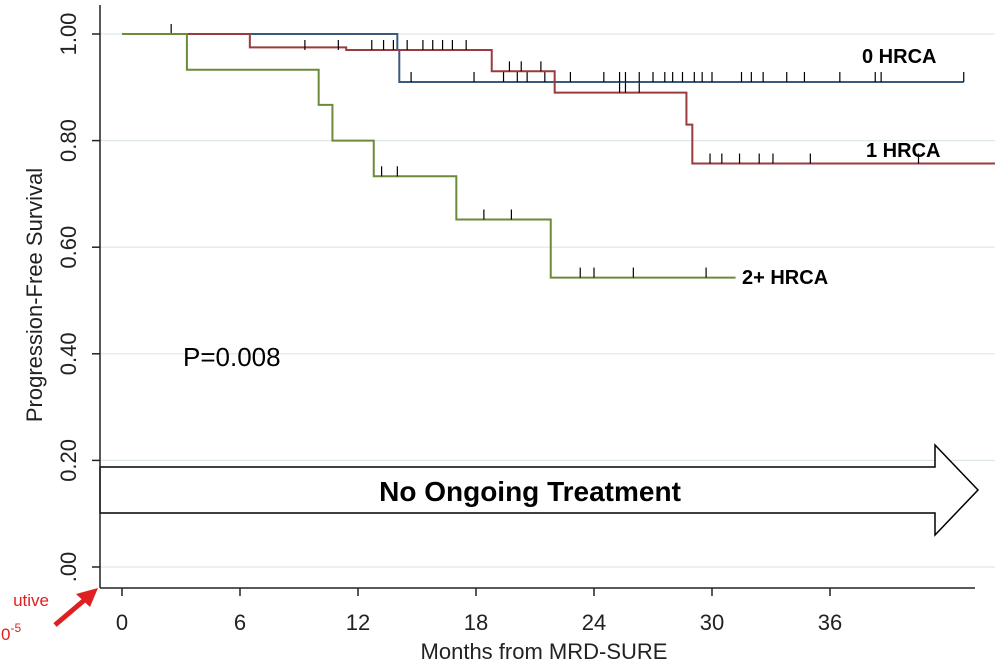 The height and width of the screenshot is (664, 995). Describe the element at coordinates (34, 295) in the screenshot. I see `y-axis-title: Progression-Free Survival` at that location.